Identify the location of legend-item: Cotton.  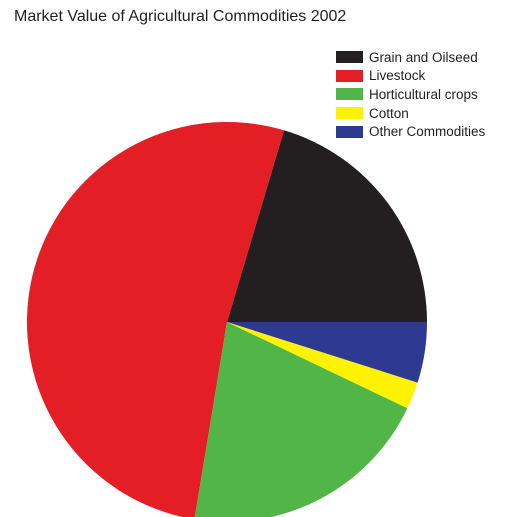
(410, 113).